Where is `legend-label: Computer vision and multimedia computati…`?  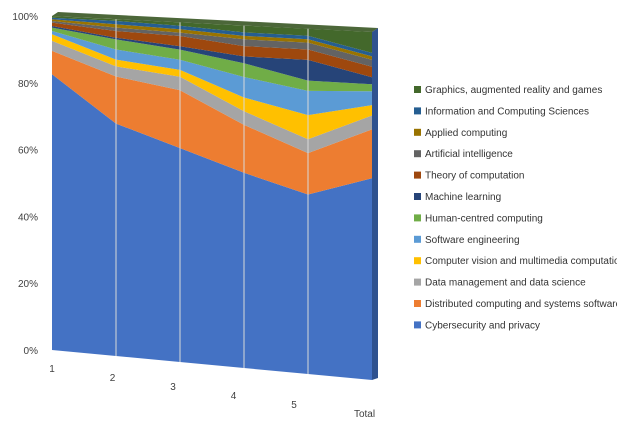
legend-label: Computer vision and multimedia computati… is located at coordinates (521, 261).